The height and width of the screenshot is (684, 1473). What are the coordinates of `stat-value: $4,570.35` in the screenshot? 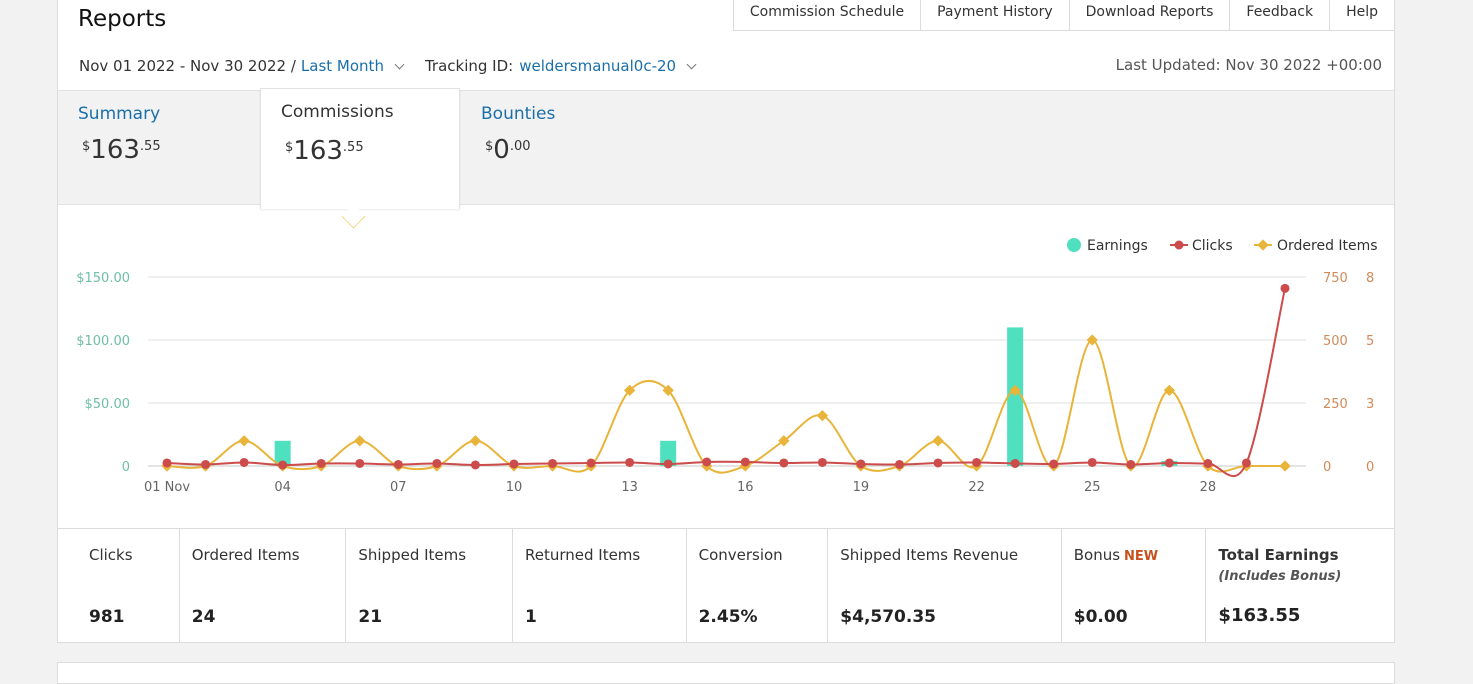 It's located at (888, 617).